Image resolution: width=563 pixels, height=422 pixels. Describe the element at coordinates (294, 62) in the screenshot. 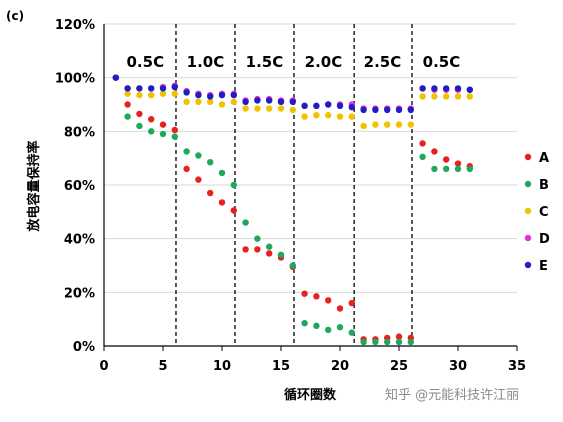

I see `rate-label-layer: 0.5C 1.0C 1.5C 2.0C 2.5C 0.5C` at that location.